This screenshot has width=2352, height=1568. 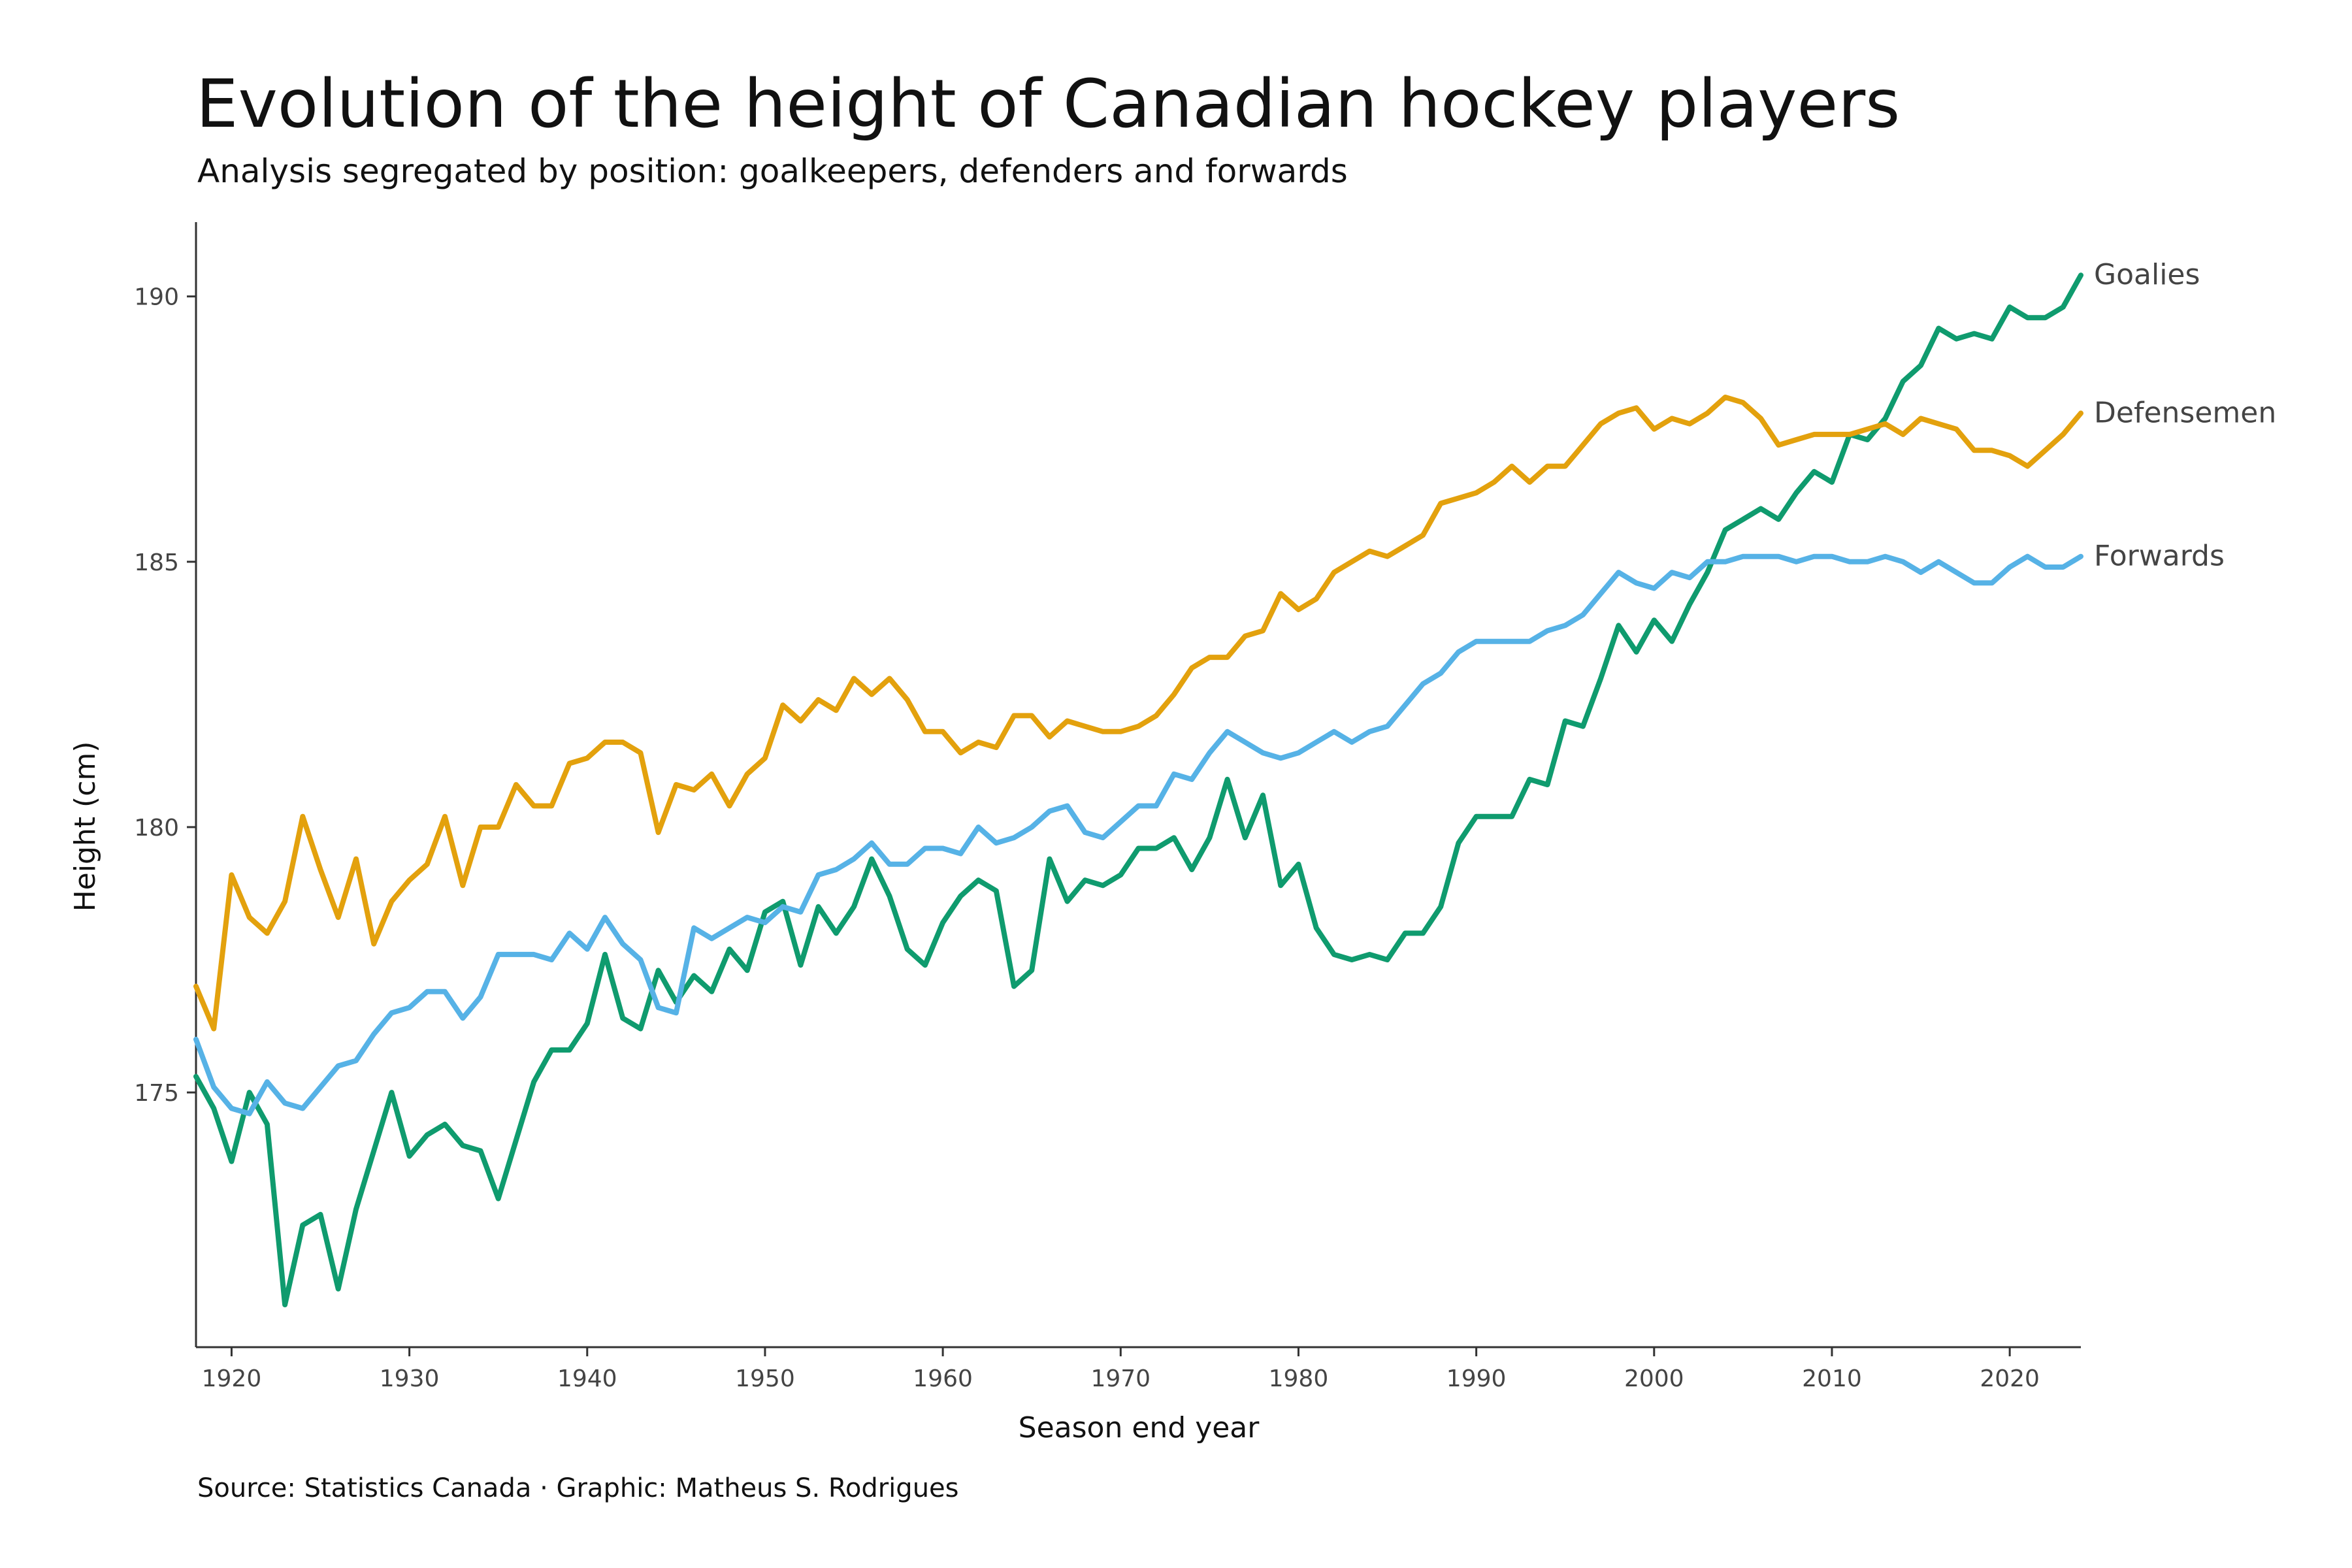 What do you see at coordinates (156, 562) in the screenshot?
I see `y-tick-label: 185` at bounding box center [156, 562].